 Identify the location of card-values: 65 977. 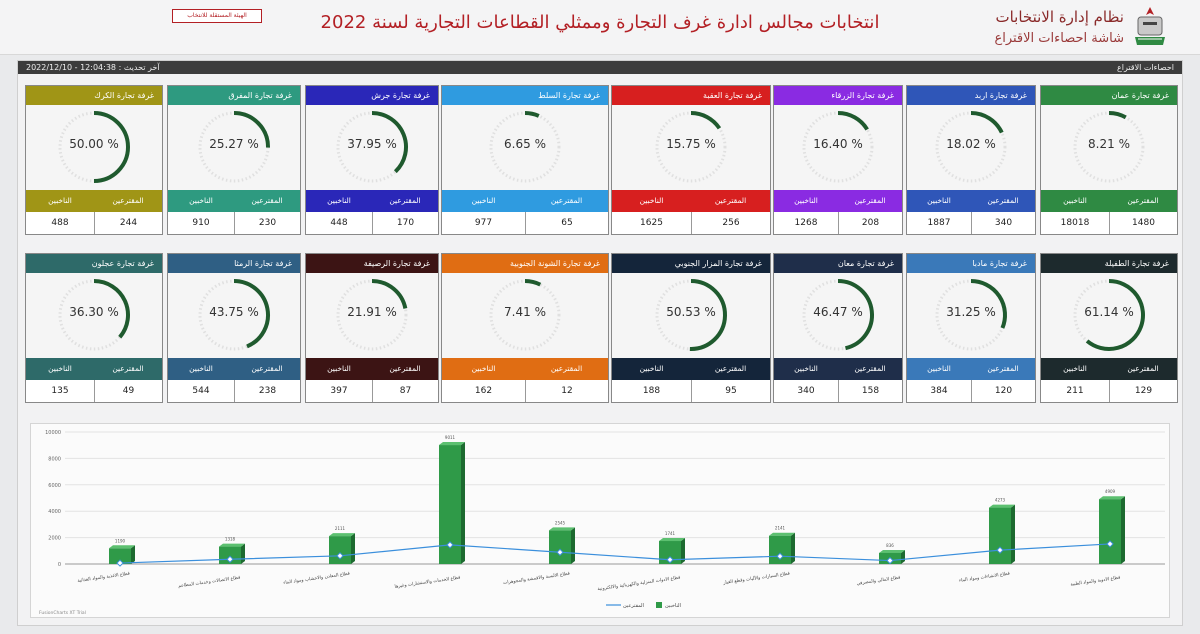
(525, 223).